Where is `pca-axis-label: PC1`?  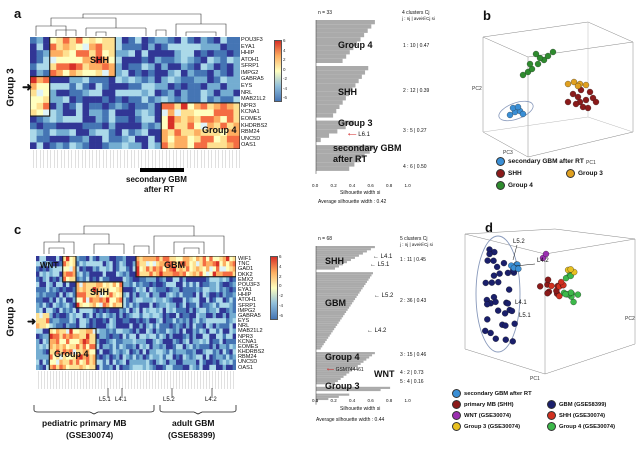 pca-axis-label: PC1 is located at coordinates (591, 163).